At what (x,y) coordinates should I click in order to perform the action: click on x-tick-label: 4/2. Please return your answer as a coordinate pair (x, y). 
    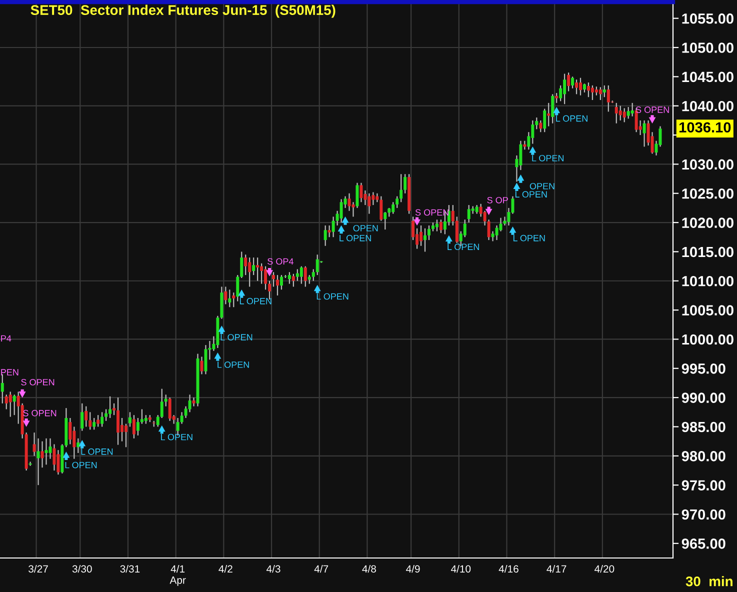
    Looking at the image, I should click on (225, 568).